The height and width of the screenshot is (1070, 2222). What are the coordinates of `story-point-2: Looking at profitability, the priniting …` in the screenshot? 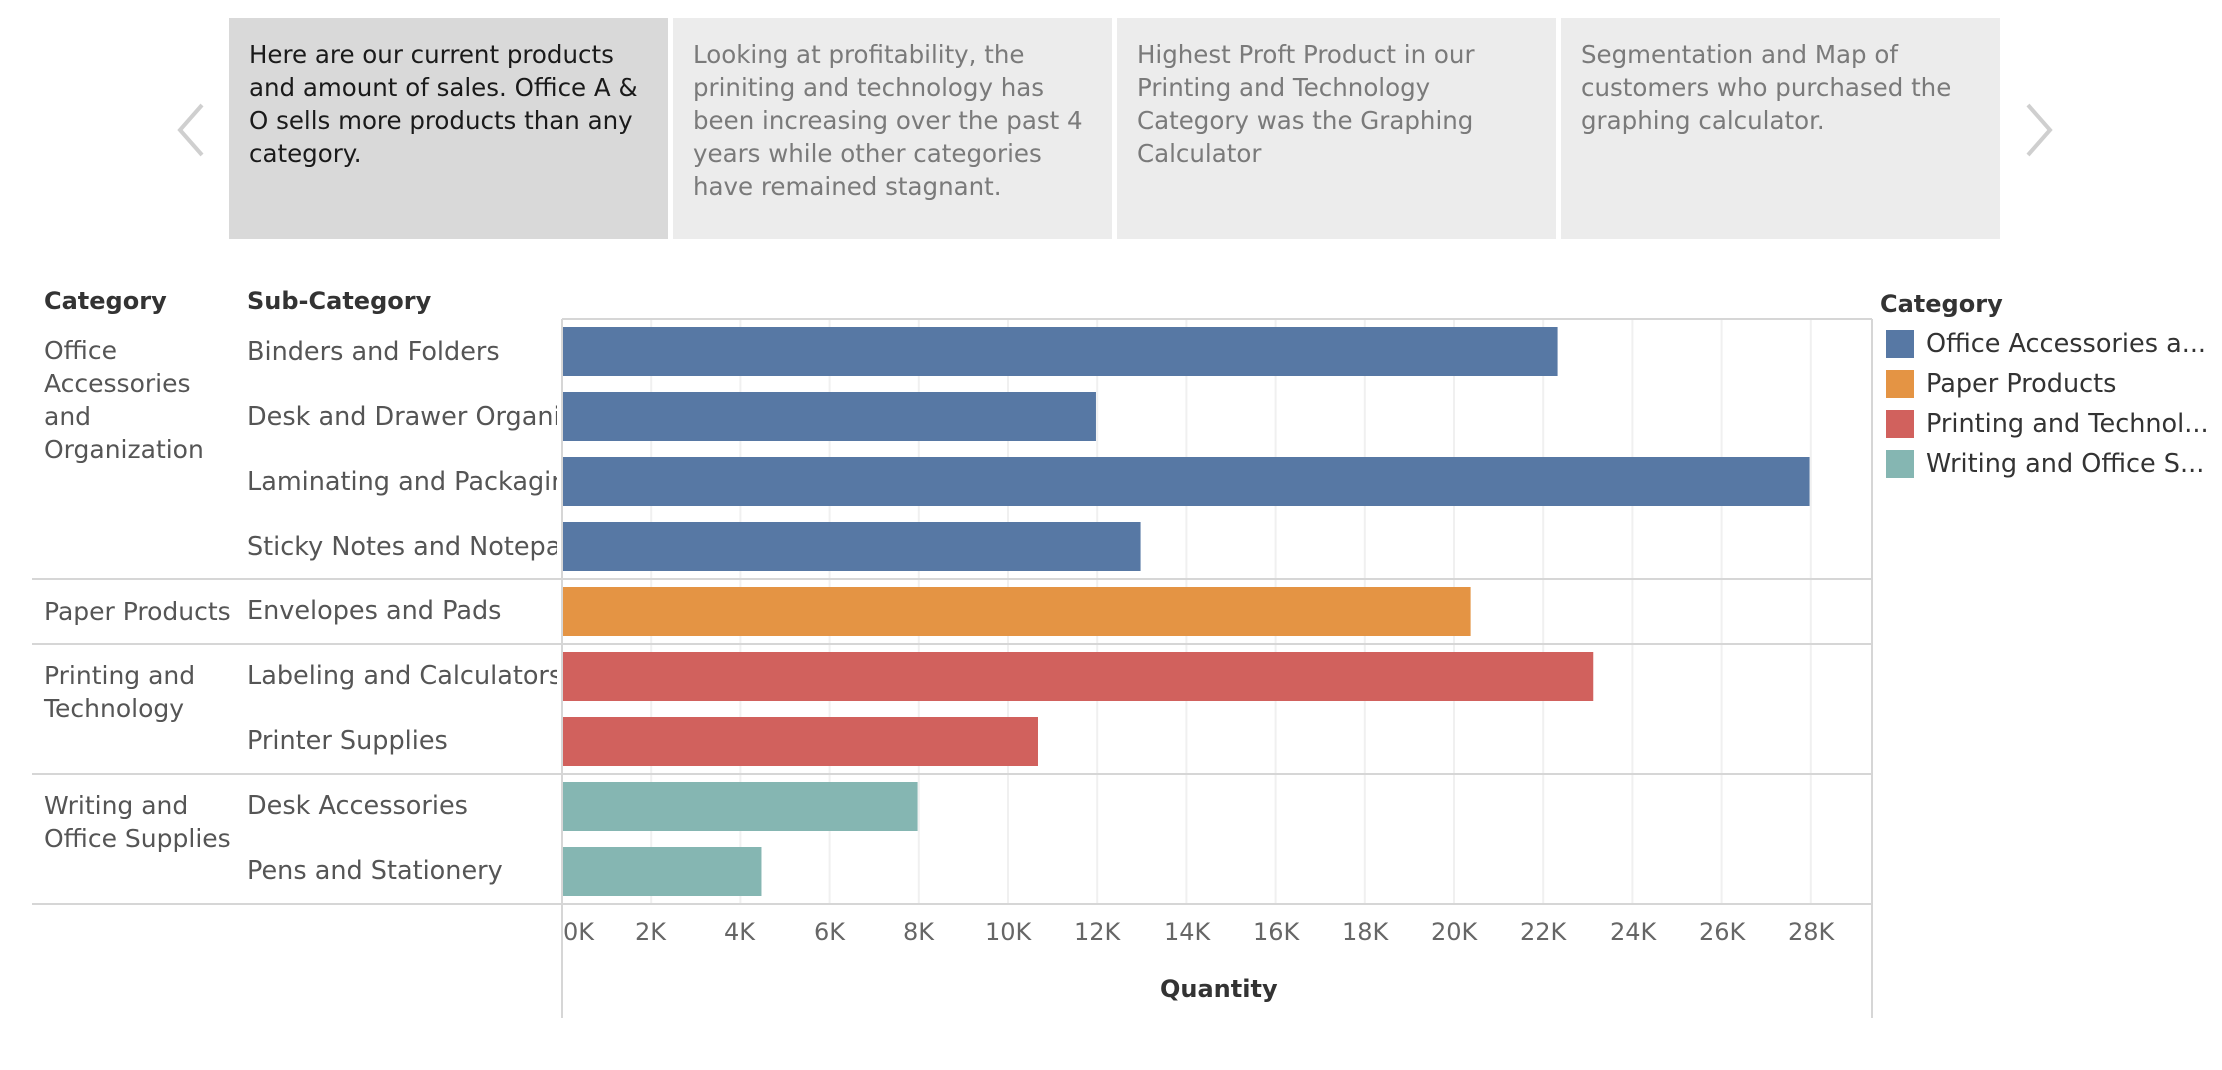 It's located at (892, 128).